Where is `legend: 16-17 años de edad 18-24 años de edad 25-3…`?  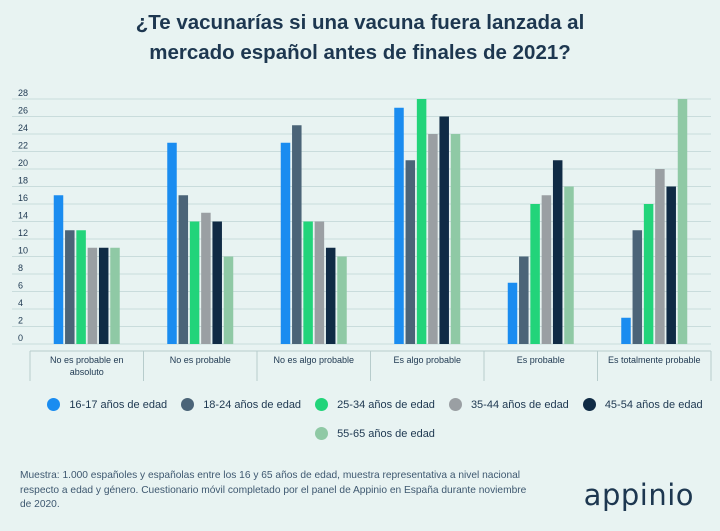 legend: 16-17 años de edad 18-24 años de edad 25-3… is located at coordinates (360, 427).